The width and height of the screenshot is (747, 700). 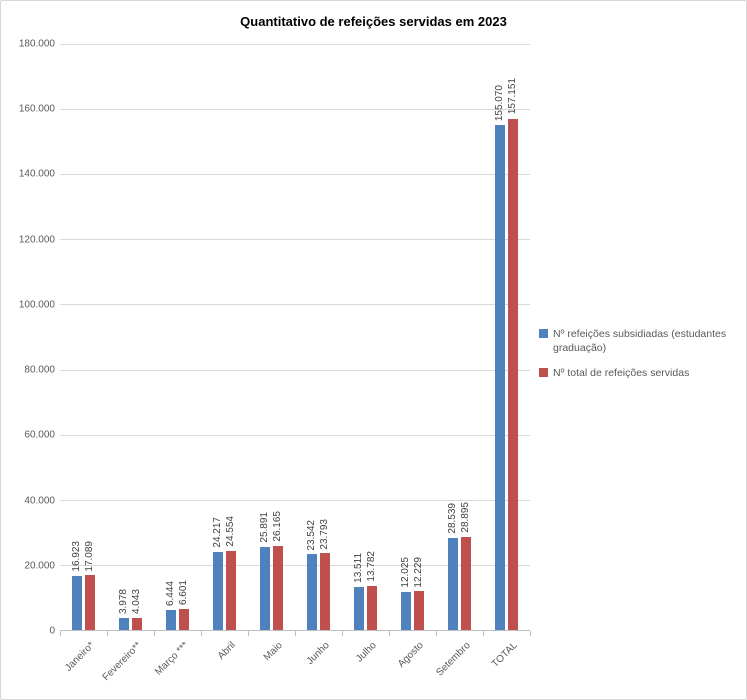 I want to click on x-axis-label: Janeiro*, so click(x=79, y=657).